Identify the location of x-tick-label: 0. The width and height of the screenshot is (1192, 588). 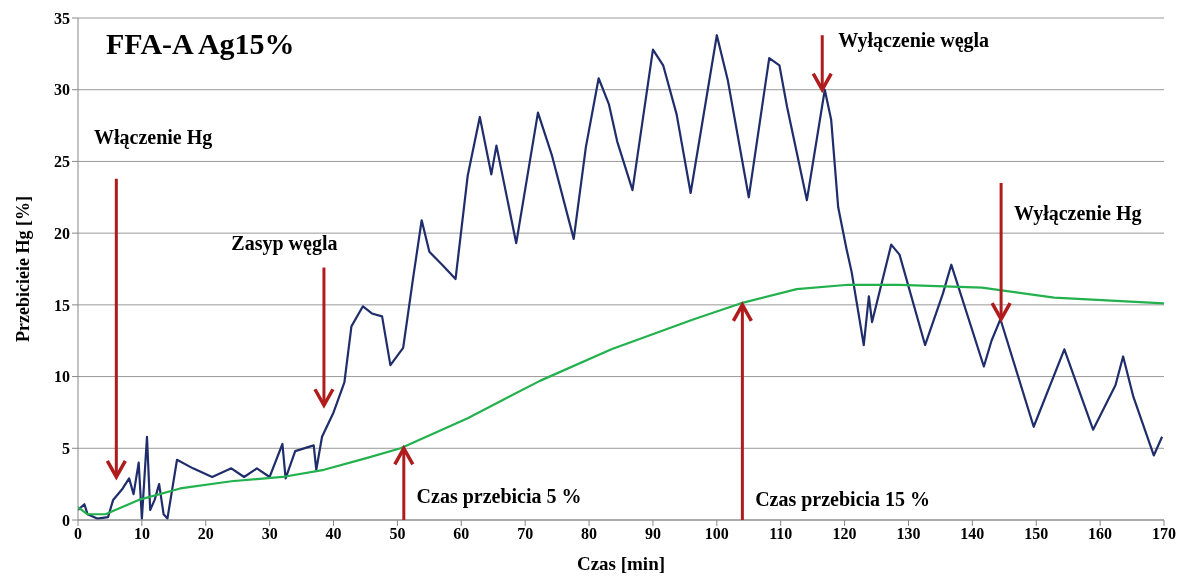
(78, 534).